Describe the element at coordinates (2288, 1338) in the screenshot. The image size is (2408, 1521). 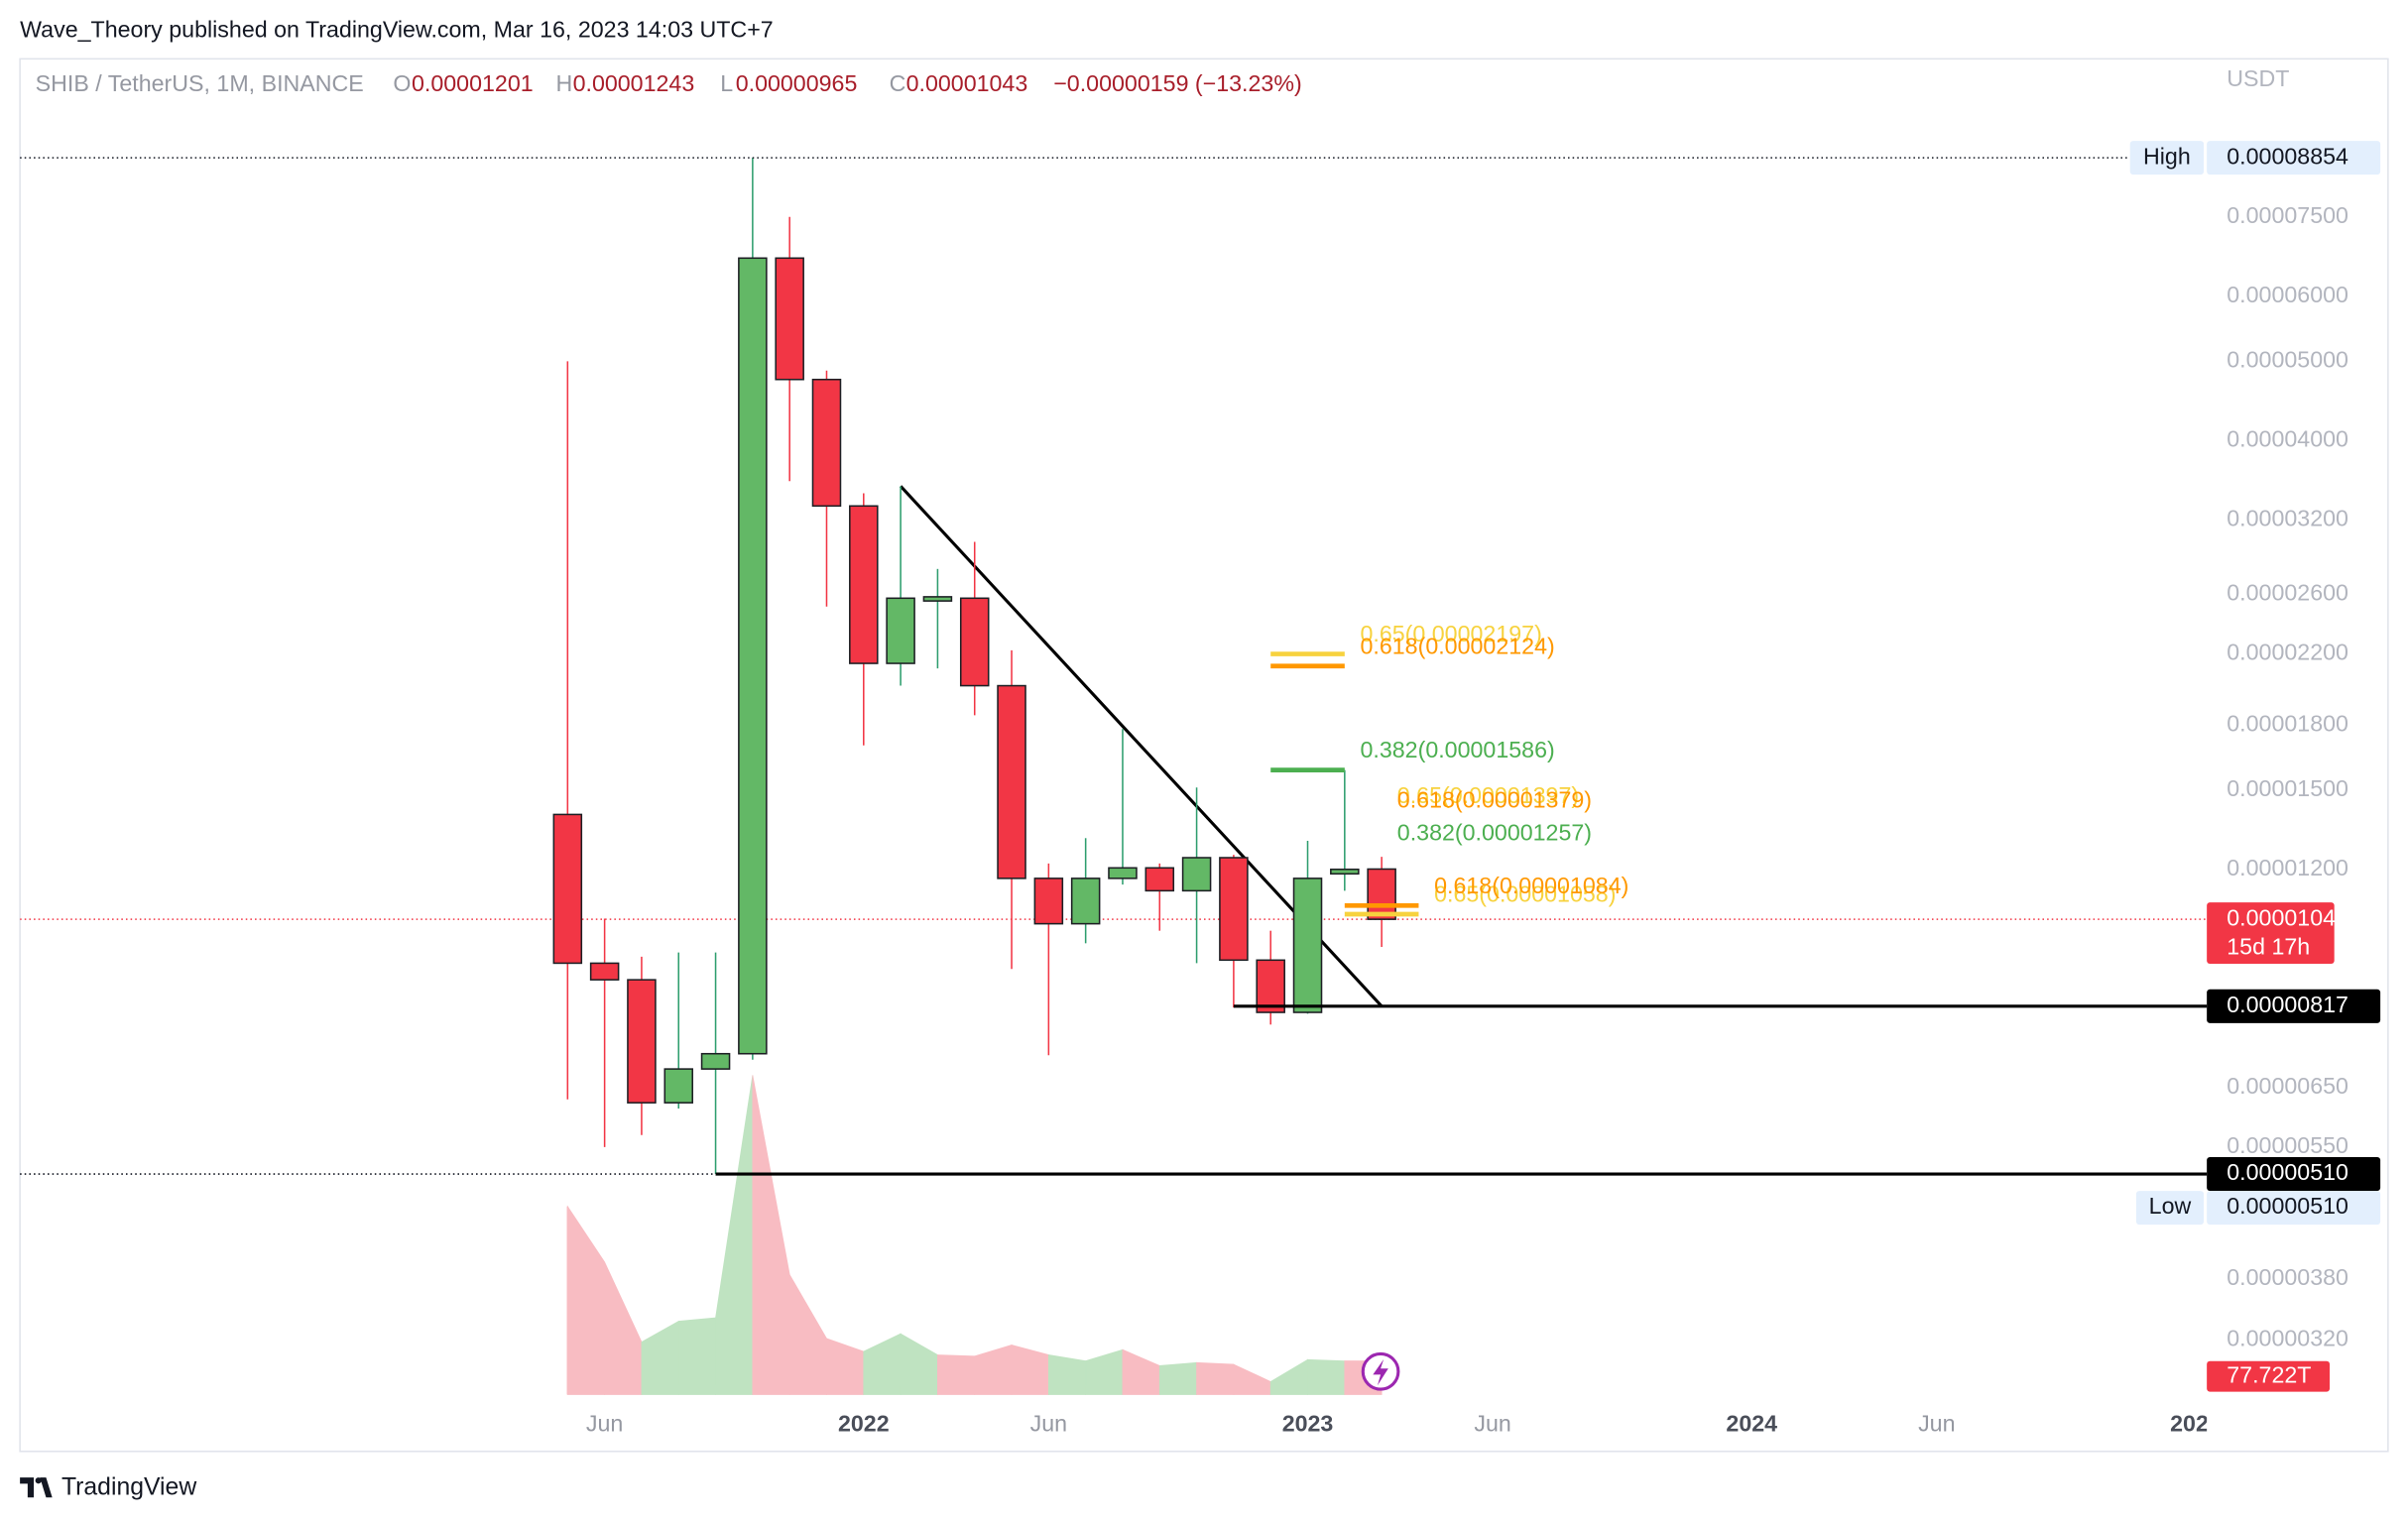
I see `y-tick-label: 0.00000320` at that location.